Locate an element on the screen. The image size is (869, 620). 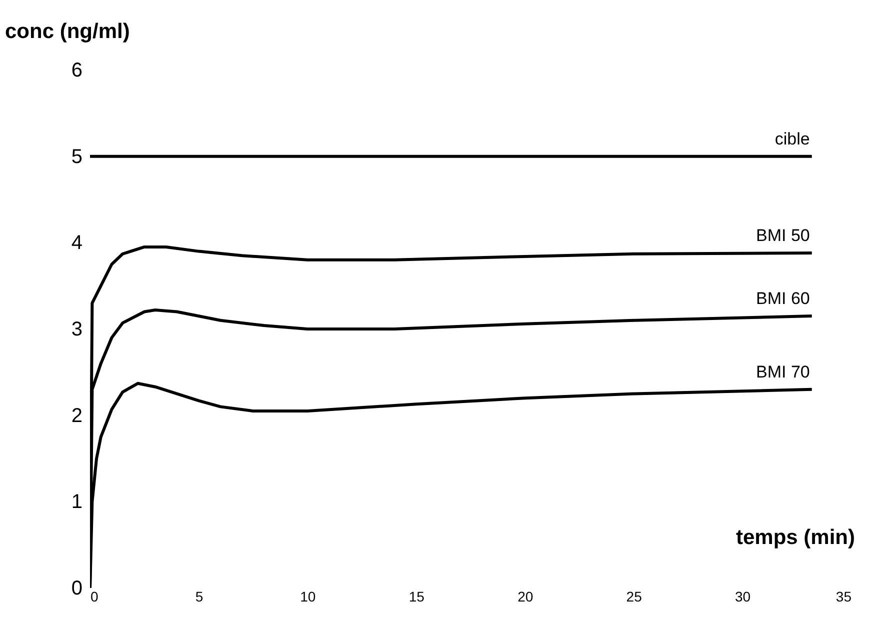
x-tick-label: 20 is located at coordinates (526, 596).